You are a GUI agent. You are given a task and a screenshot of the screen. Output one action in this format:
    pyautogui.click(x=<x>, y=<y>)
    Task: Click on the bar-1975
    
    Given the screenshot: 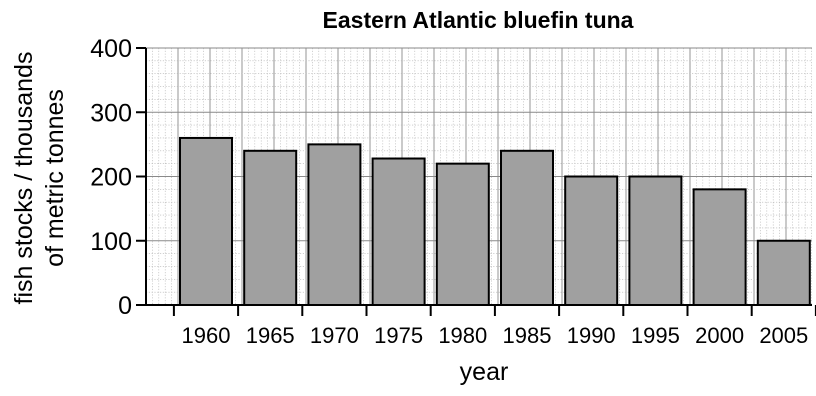 What is the action you would take?
    pyautogui.click(x=398, y=231)
    